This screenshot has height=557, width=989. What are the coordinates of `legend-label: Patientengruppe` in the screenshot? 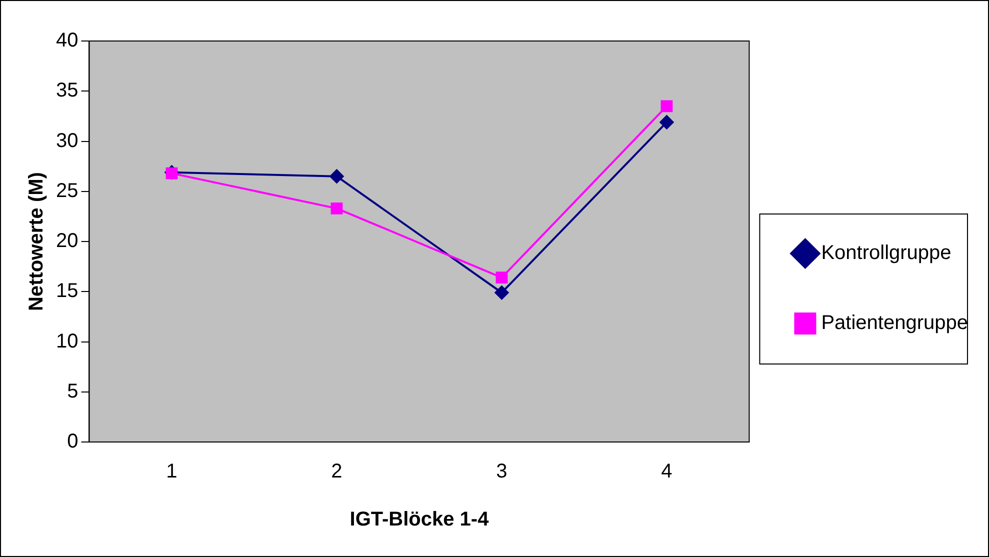 It's located at (894, 323).